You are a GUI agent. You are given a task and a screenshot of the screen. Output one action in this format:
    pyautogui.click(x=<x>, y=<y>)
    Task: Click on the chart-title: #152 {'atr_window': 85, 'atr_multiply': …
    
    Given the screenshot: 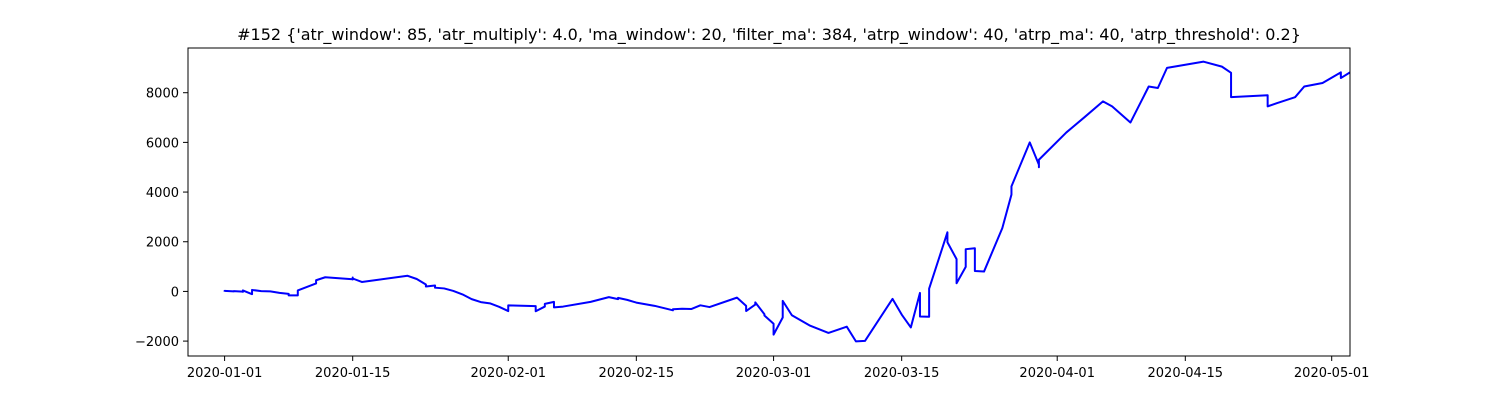 What is the action you would take?
    pyautogui.click(x=769, y=35)
    